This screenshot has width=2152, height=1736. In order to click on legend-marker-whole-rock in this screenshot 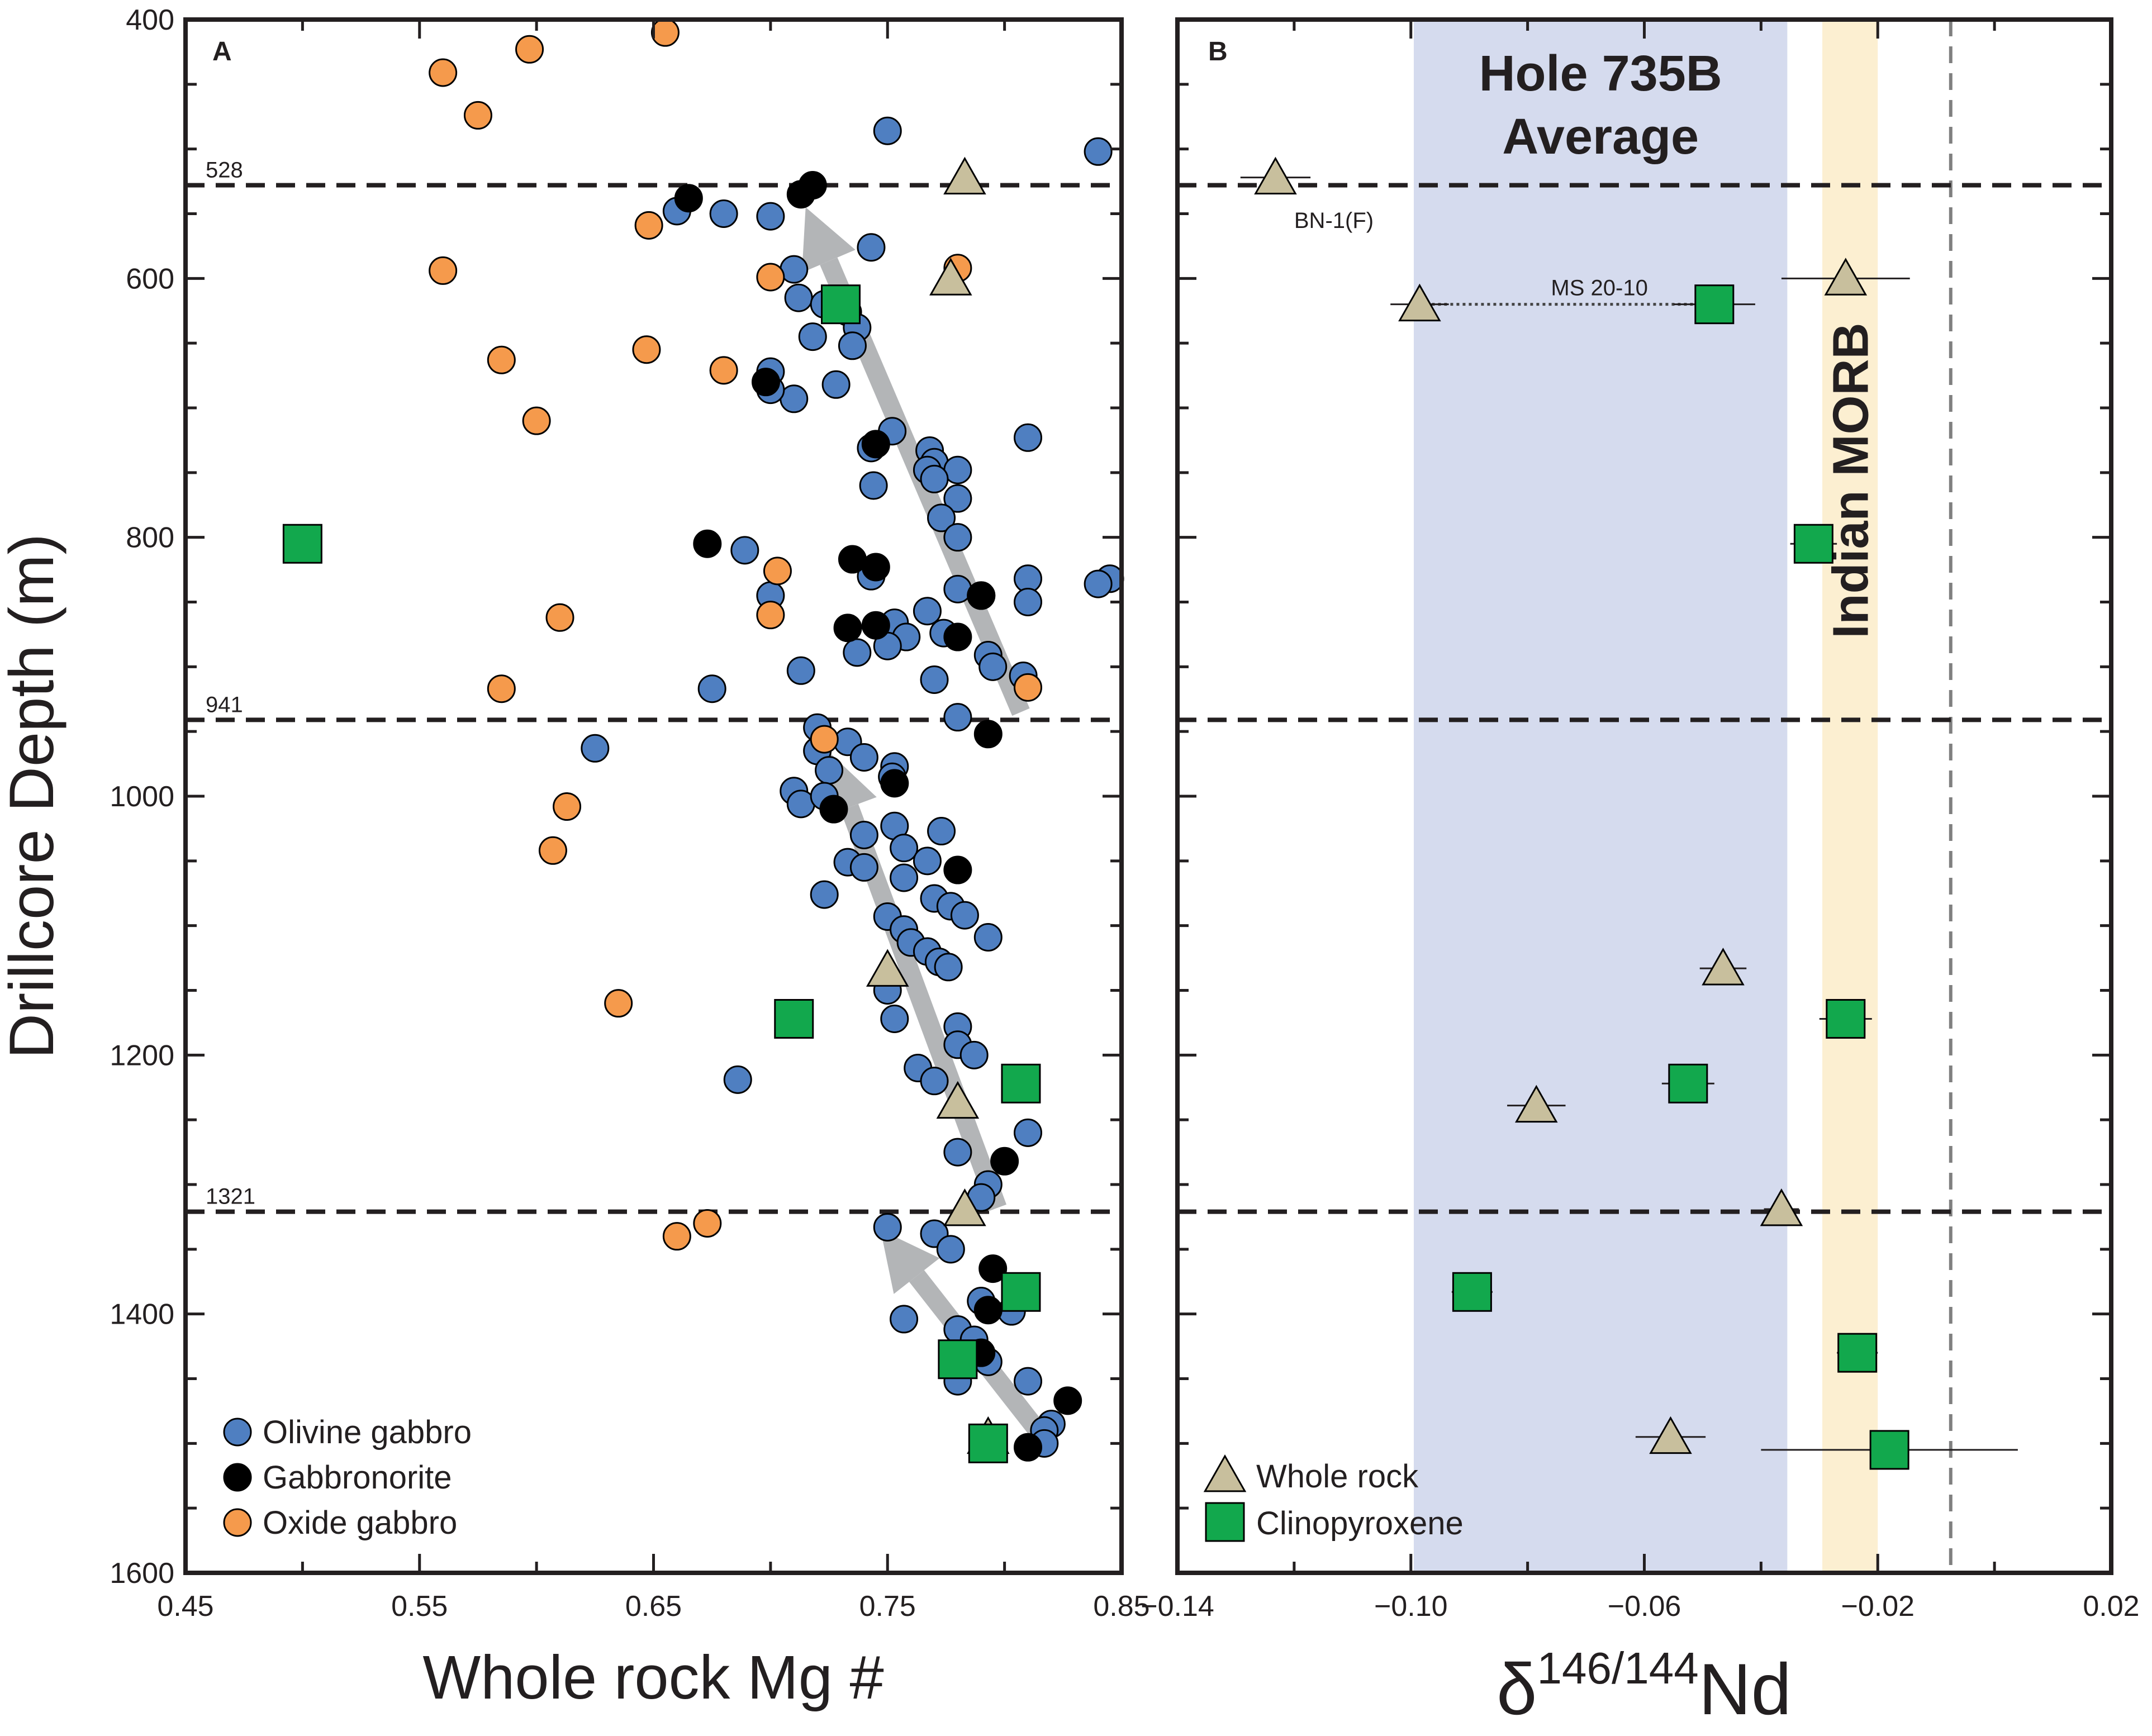, I will do `click(1225, 1473)`.